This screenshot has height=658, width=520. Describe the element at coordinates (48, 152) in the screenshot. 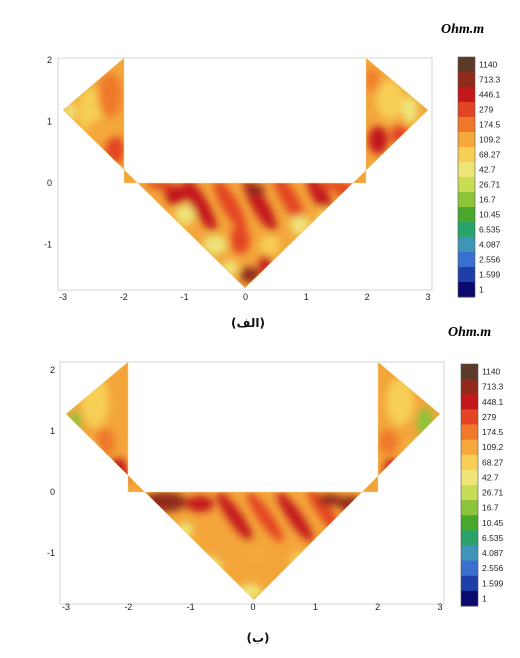

I see `y-axis-ticks: 2 1 0 -1` at that location.